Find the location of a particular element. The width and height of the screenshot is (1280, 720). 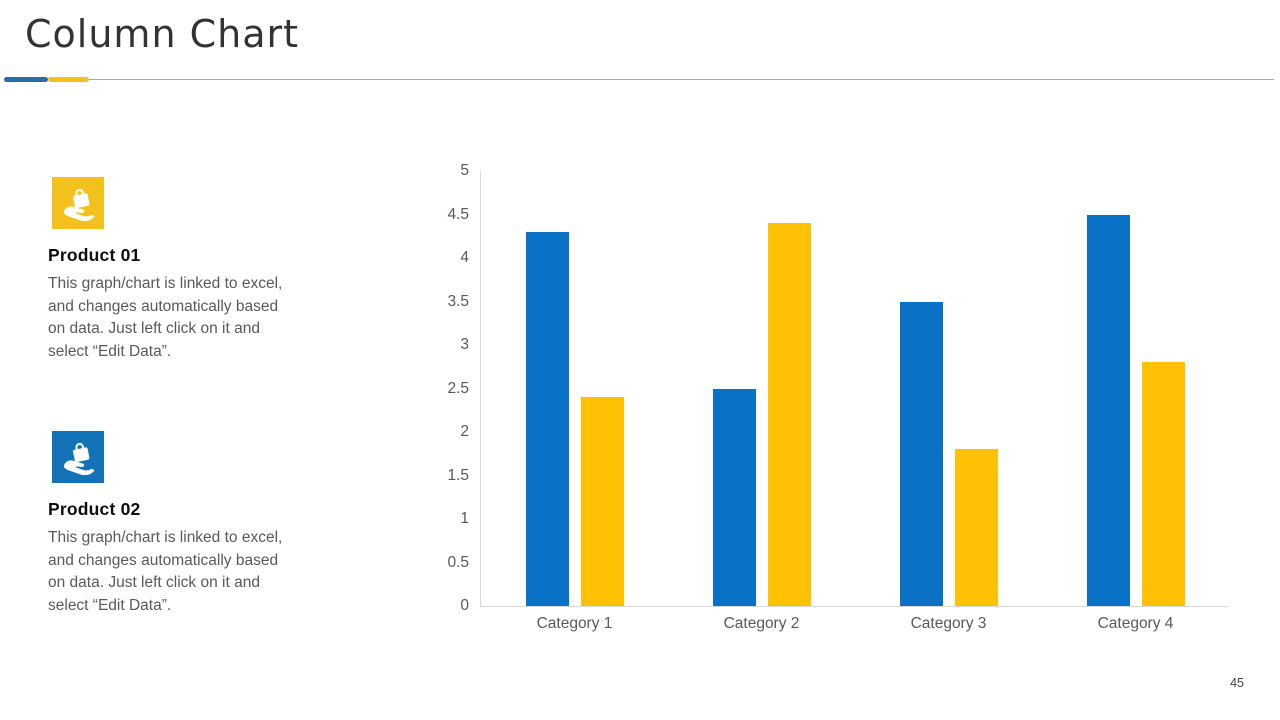

x-category-label: Category 2 is located at coordinates (761, 623).